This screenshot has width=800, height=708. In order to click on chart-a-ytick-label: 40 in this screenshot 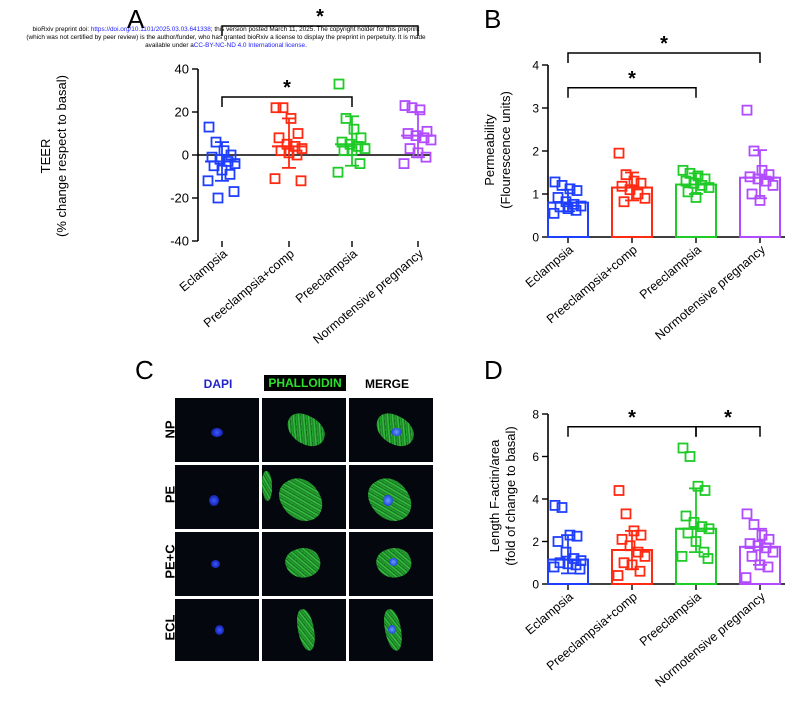, I will do `click(182, 69)`.